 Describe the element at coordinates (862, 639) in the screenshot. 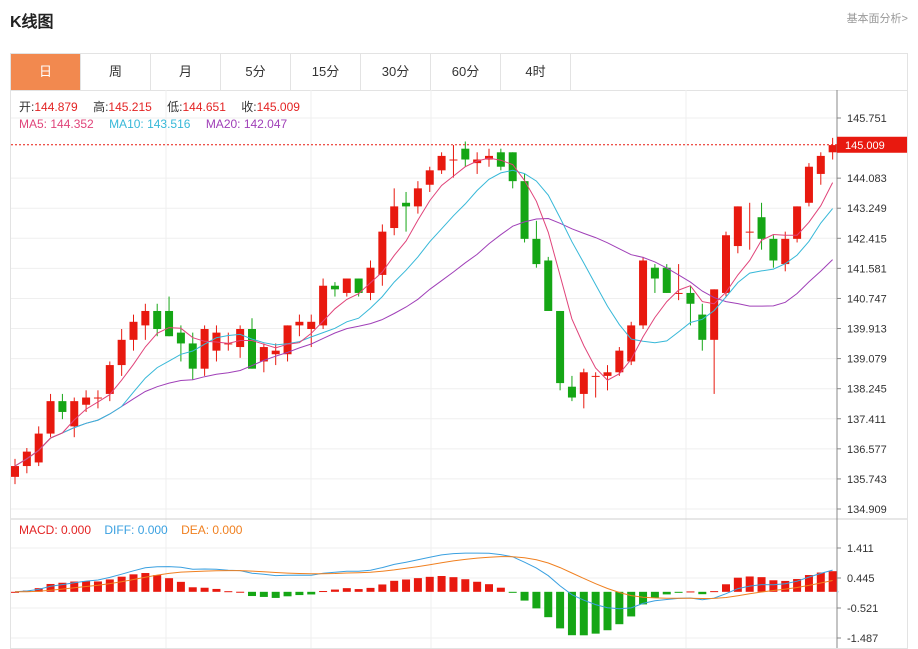

I see `macd-y-tick-label: -1.487` at that location.